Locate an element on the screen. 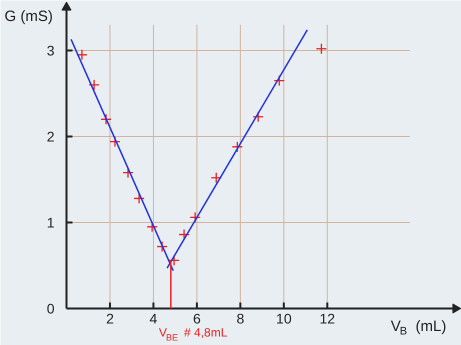 Image resolution: width=461 pixels, height=345 pixels. y-tick-label: 1 is located at coordinates (50, 222).